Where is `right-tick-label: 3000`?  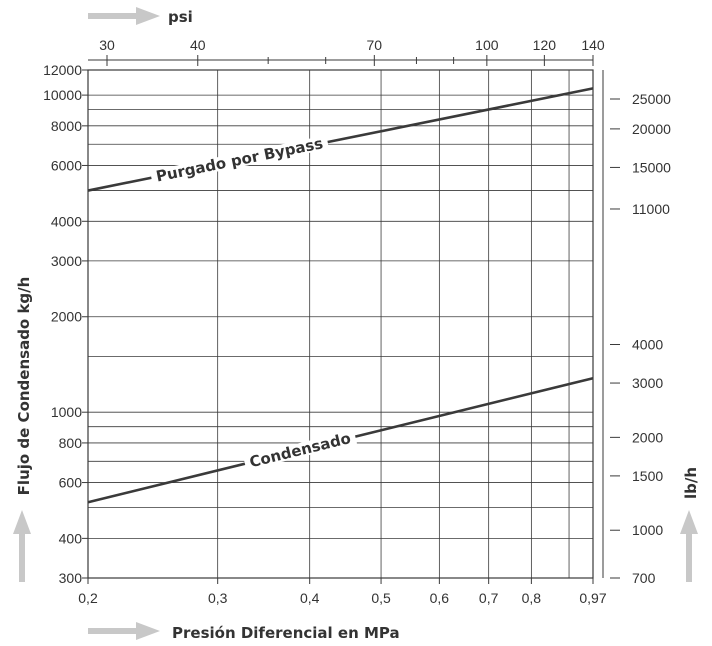
right-tick-label: 3000 is located at coordinates (647, 383).